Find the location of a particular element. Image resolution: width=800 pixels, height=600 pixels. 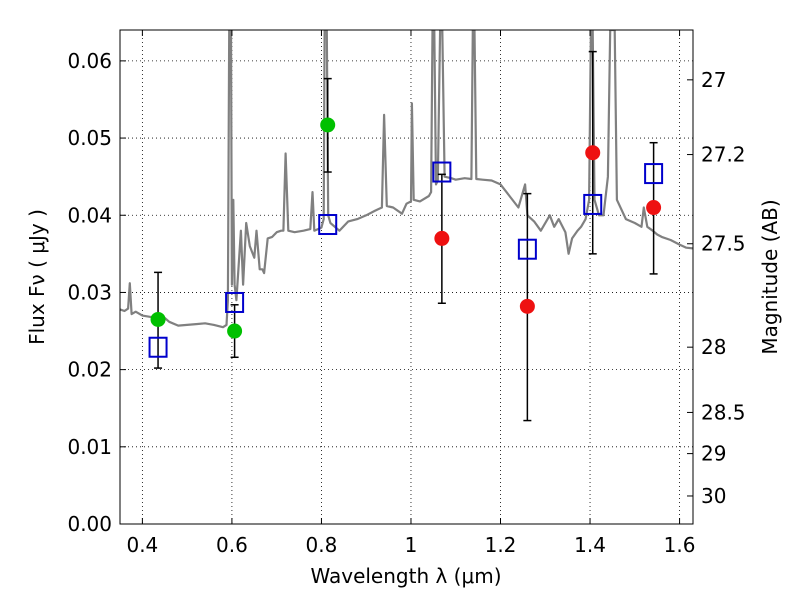

y-tick-label: 0.03 is located at coordinates (89, 292).